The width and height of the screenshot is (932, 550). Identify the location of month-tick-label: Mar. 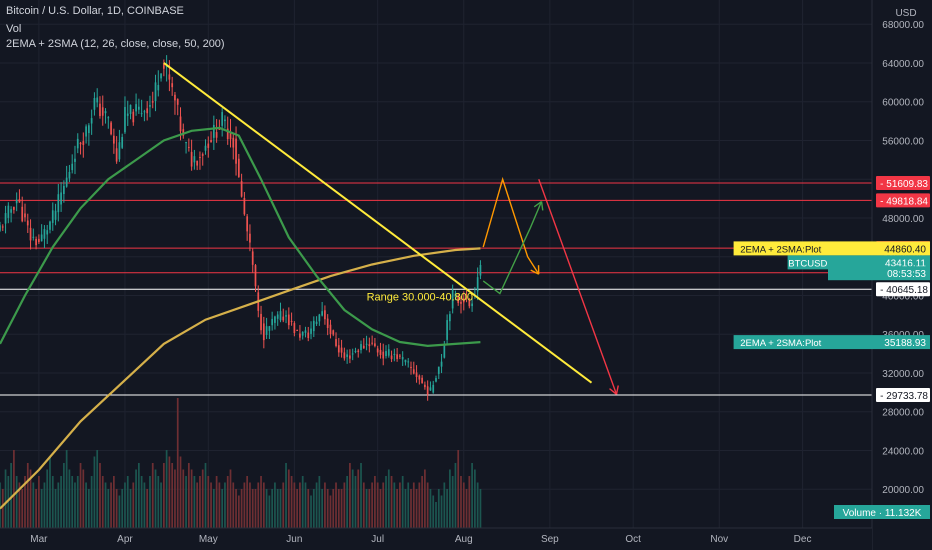
(39, 539).